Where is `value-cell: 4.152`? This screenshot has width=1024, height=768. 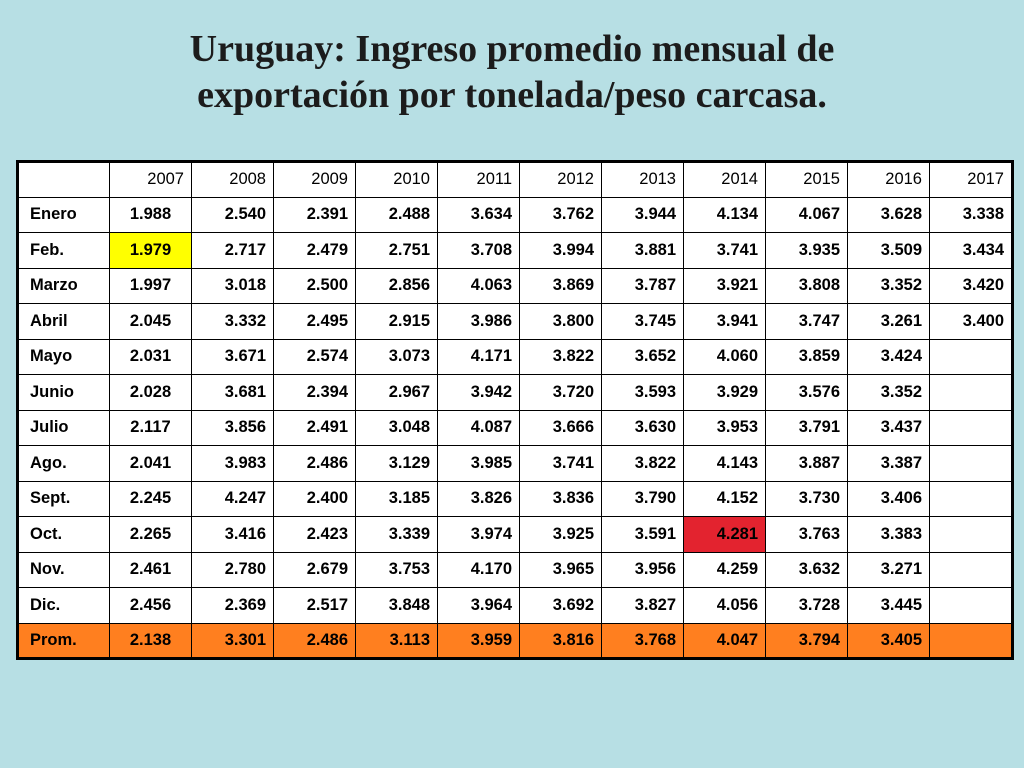 value-cell: 4.152 is located at coordinates (724, 498).